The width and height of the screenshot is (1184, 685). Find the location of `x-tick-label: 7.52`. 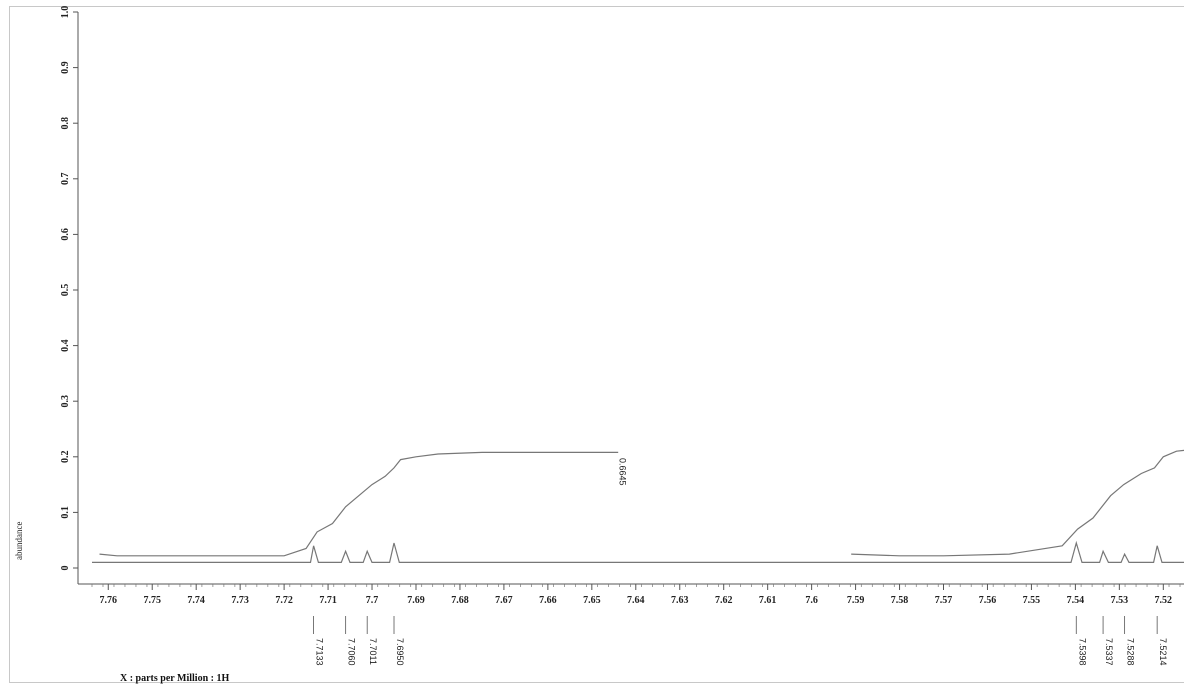

x-tick-label: 7.52 is located at coordinates (1164, 600).